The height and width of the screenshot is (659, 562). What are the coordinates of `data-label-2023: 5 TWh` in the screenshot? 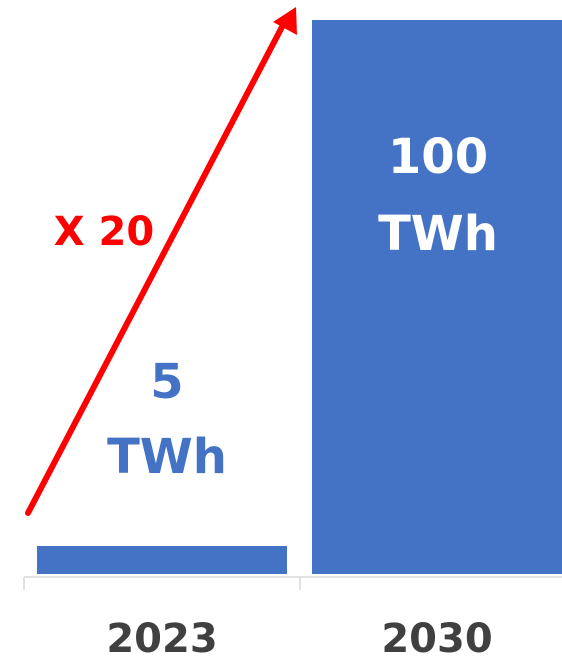 It's located at (167, 419).